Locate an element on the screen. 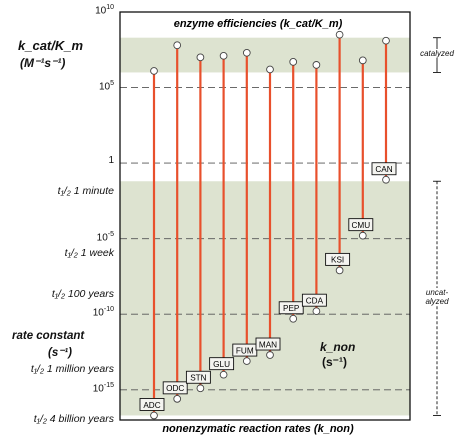  label-box-man is located at coordinates (268, 344).